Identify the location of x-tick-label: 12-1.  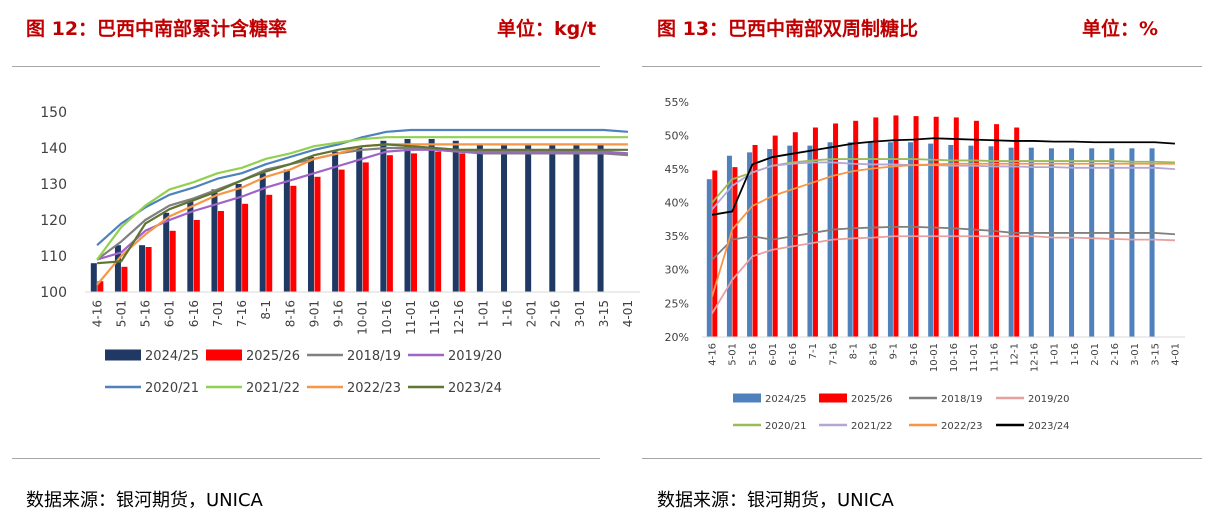
(1014, 354).